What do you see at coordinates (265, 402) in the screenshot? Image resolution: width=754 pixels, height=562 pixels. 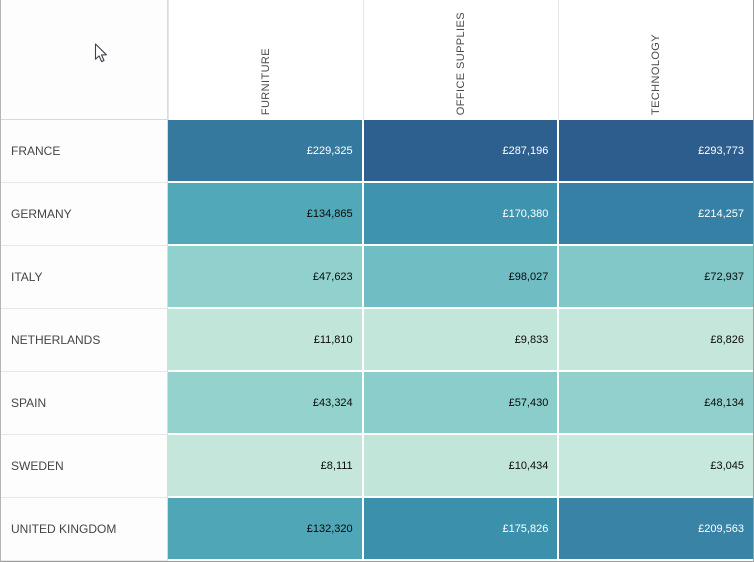 I see `heatmap-cell-spain-furniture: £43,324` at bounding box center [265, 402].